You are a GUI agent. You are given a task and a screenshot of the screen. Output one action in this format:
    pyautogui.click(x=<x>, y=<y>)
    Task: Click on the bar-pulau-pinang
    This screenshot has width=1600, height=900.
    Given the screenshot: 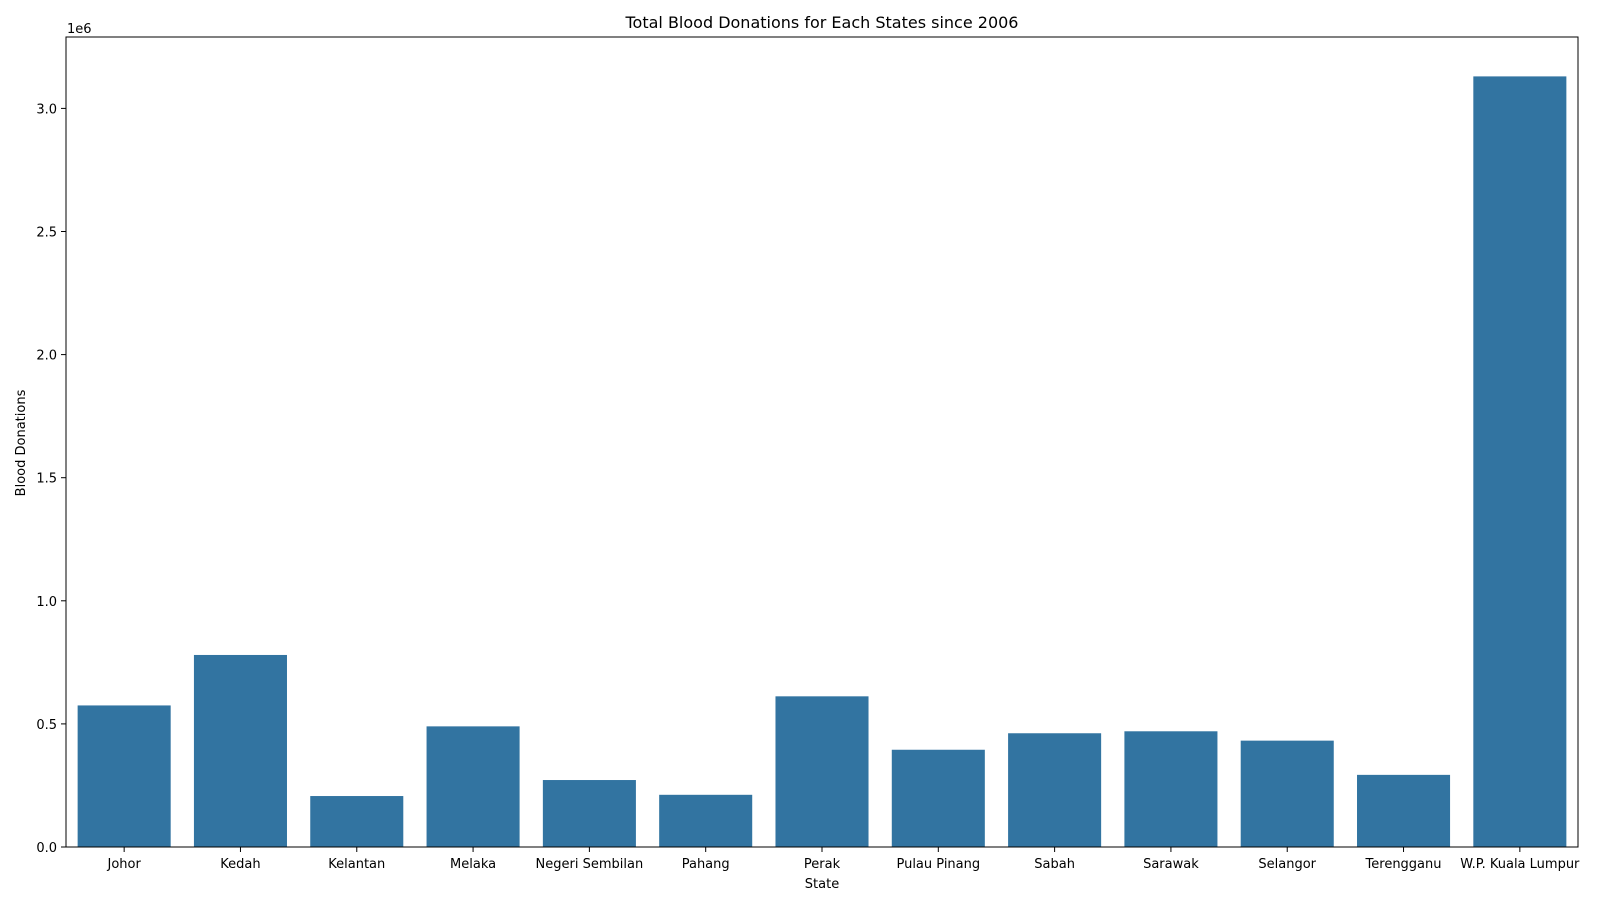 What is the action you would take?
    pyautogui.click(x=938, y=798)
    